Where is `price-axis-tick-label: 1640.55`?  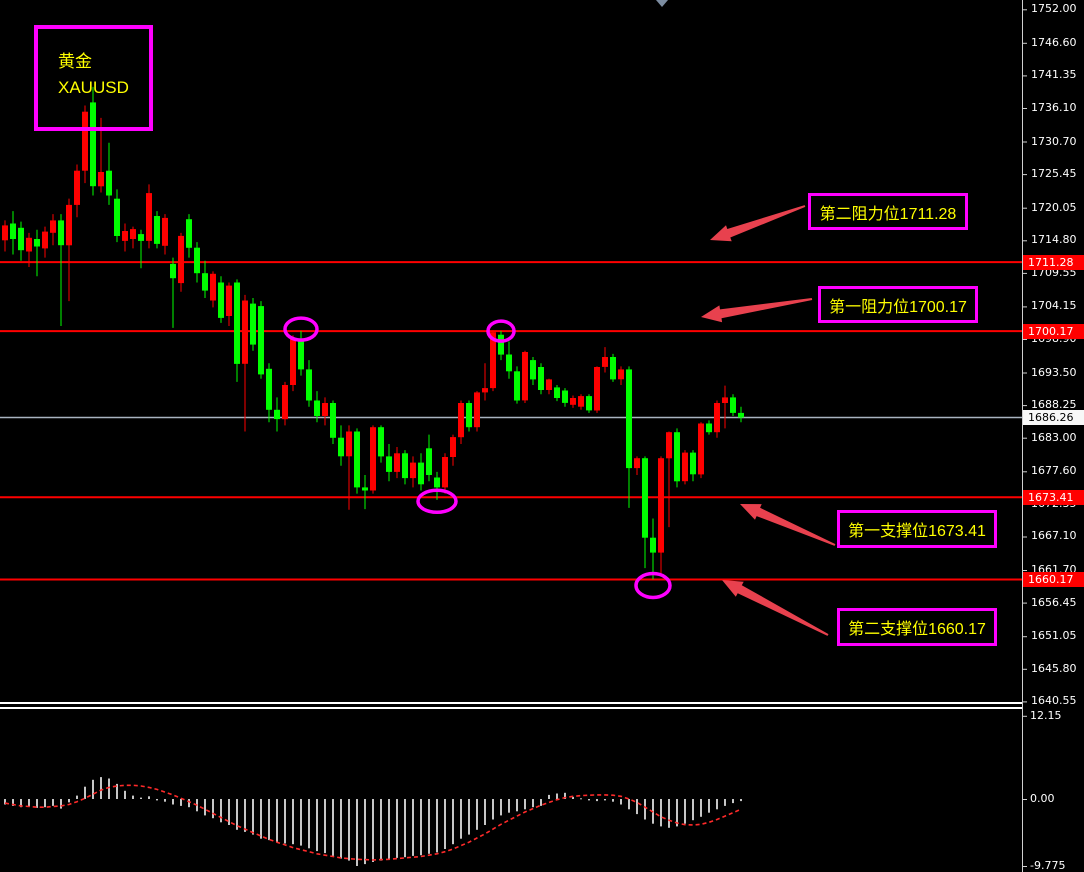 price-axis-tick-label: 1640.55 is located at coordinates (1054, 701).